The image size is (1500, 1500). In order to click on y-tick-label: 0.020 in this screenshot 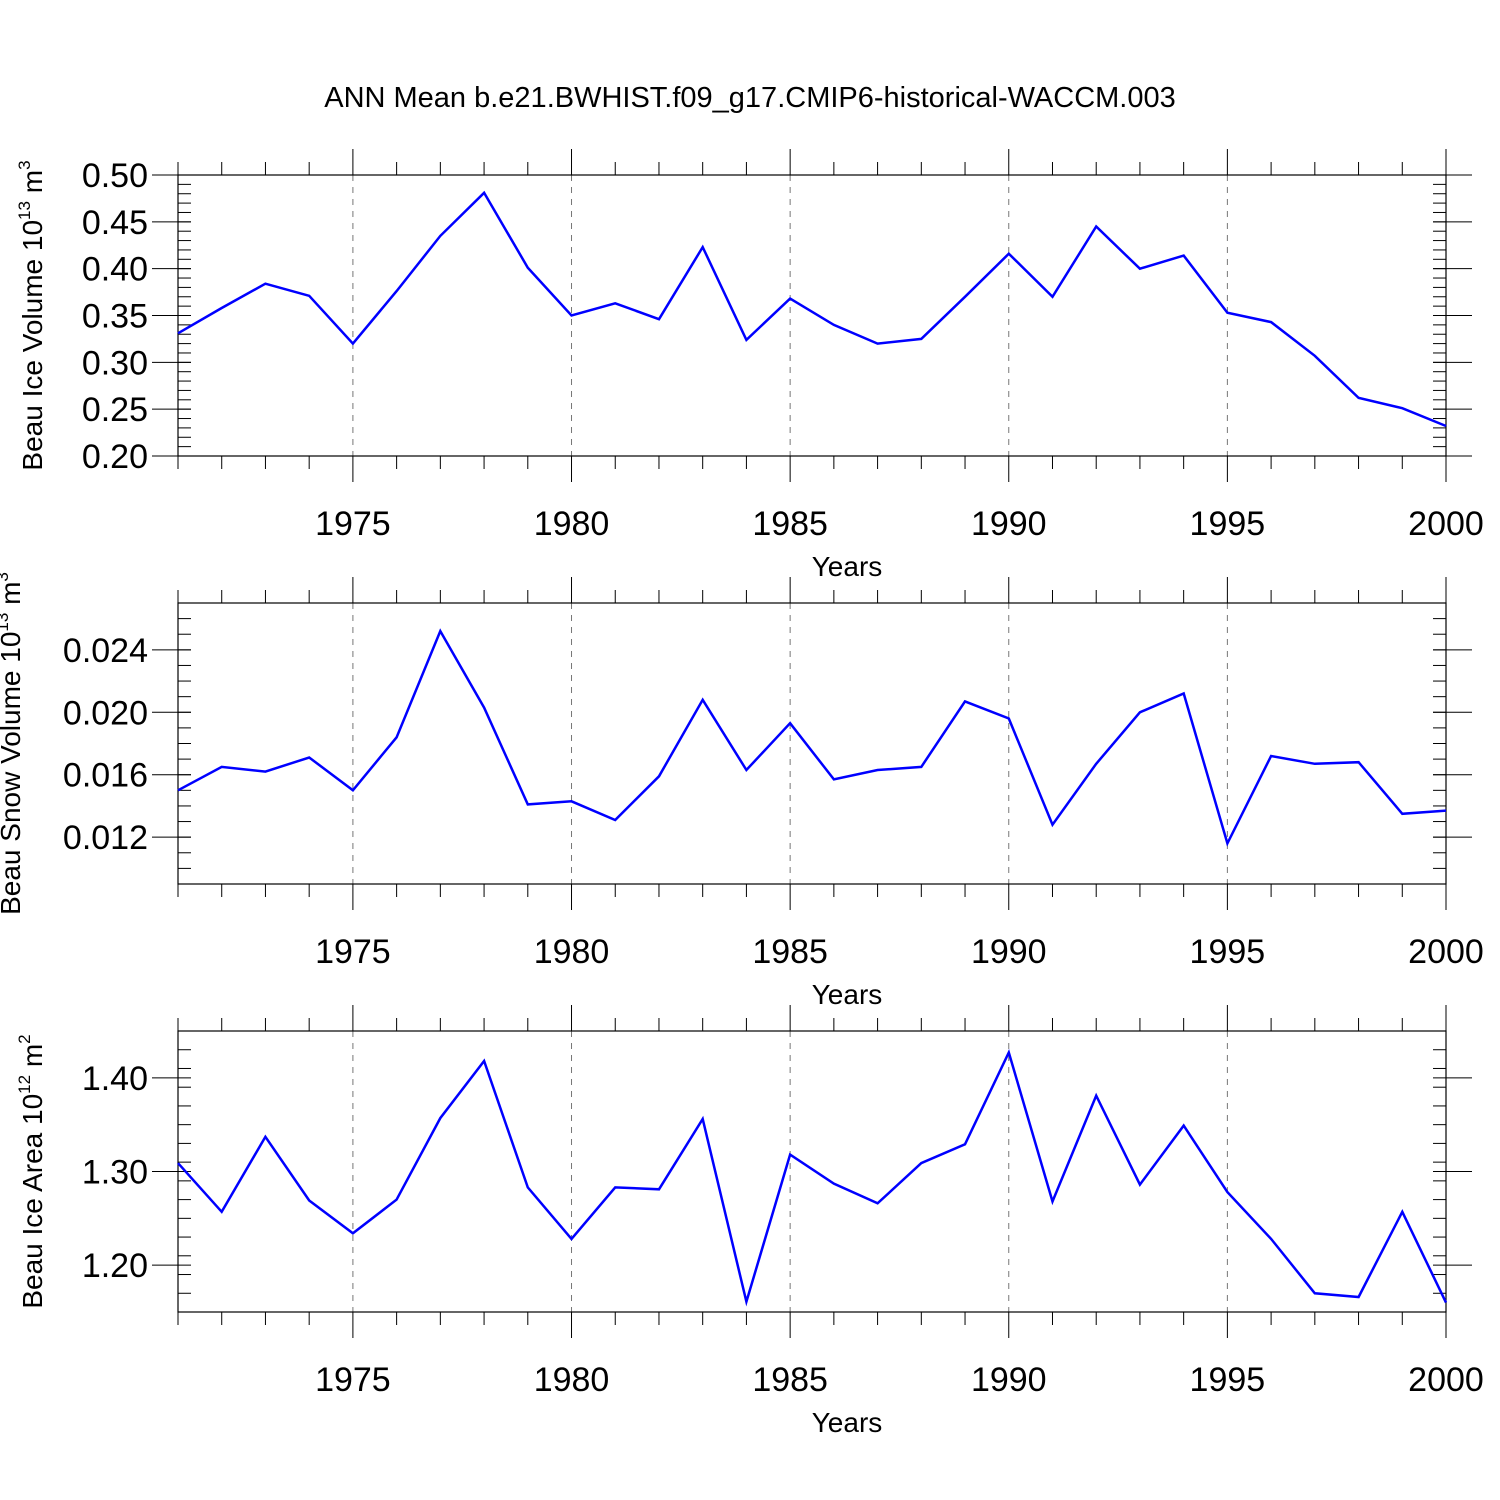, I will do `click(105, 713)`.